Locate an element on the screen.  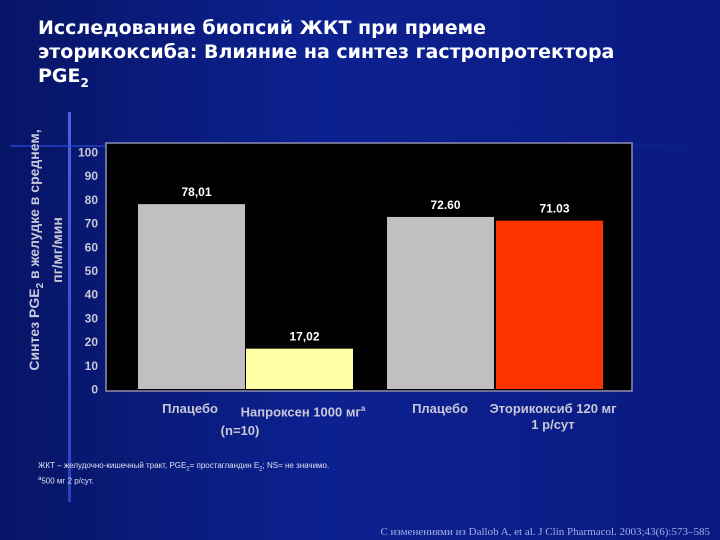
x-label-etoricoxib-line1: Эторикоксиб 120 мг is located at coordinates (553, 408).